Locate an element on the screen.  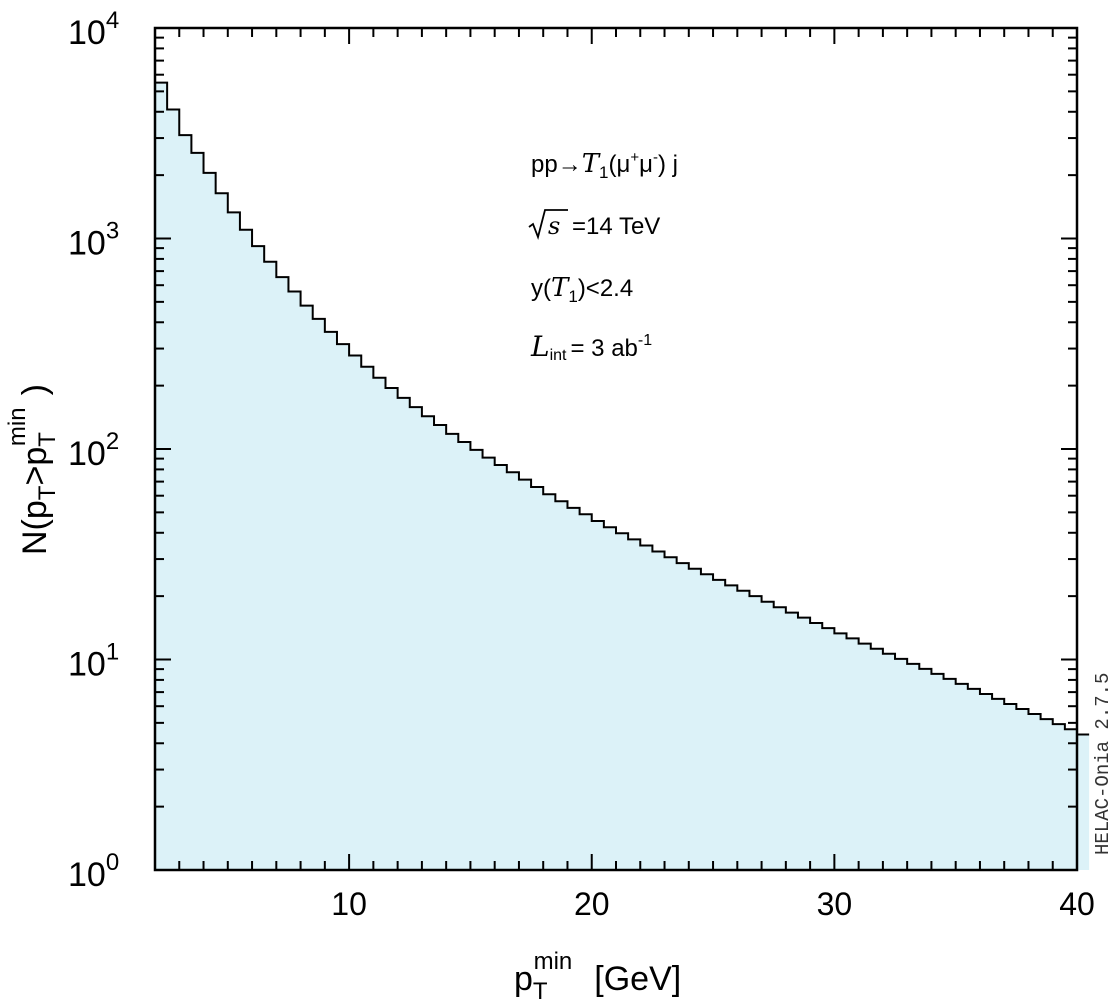
y-tick-label: 10⁰ is located at coordinates (93, 871).